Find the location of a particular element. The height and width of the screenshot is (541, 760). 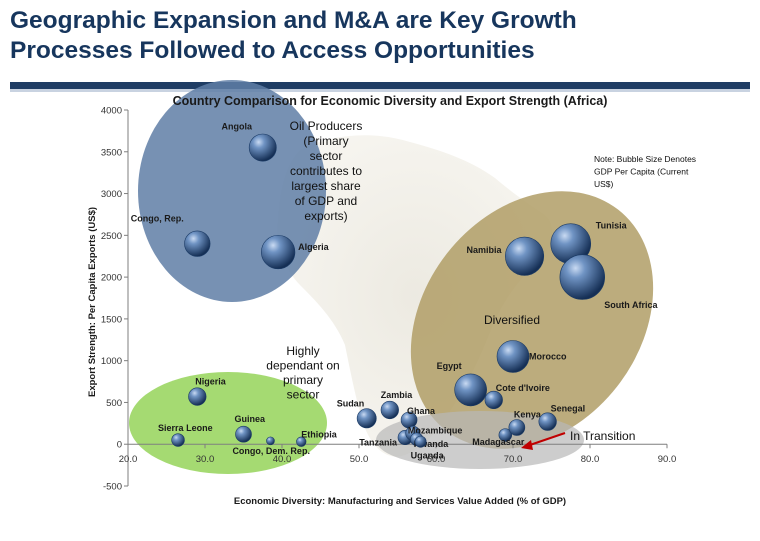

oil-producers-annotation-line: exports) is located at coordinates (325, 216).